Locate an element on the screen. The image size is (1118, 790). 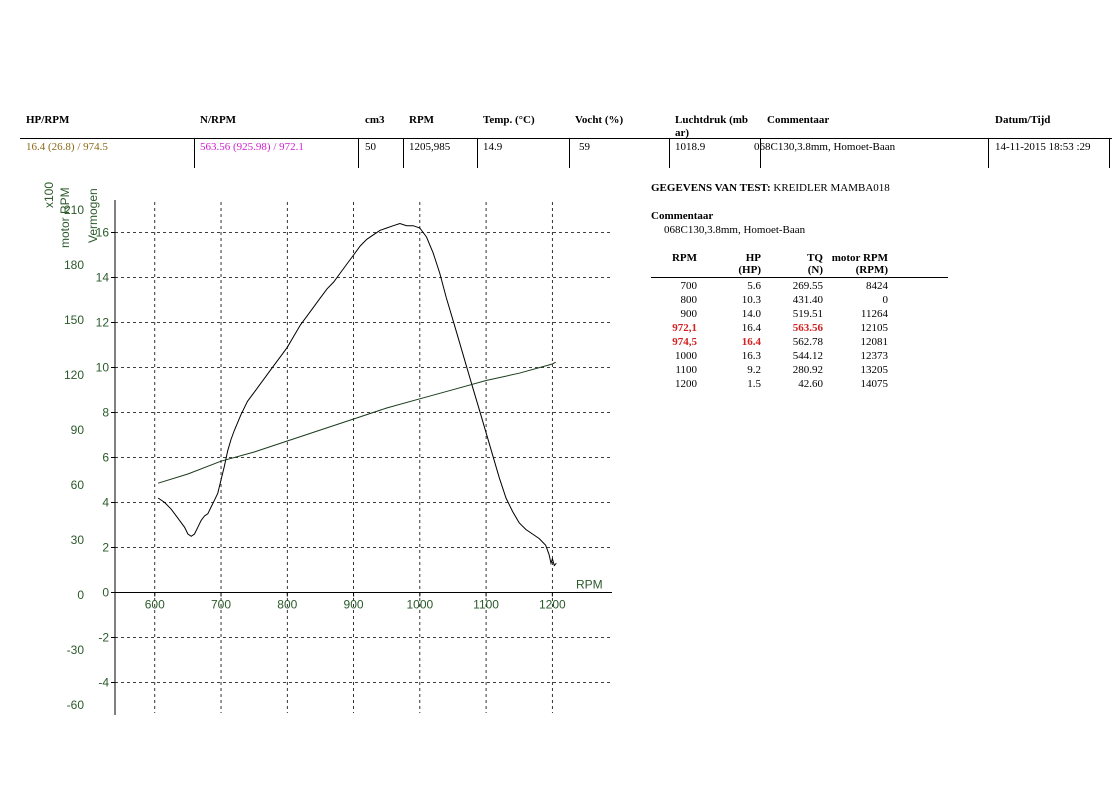
x-tick-label: 800 is located at coordinates (287, 605).